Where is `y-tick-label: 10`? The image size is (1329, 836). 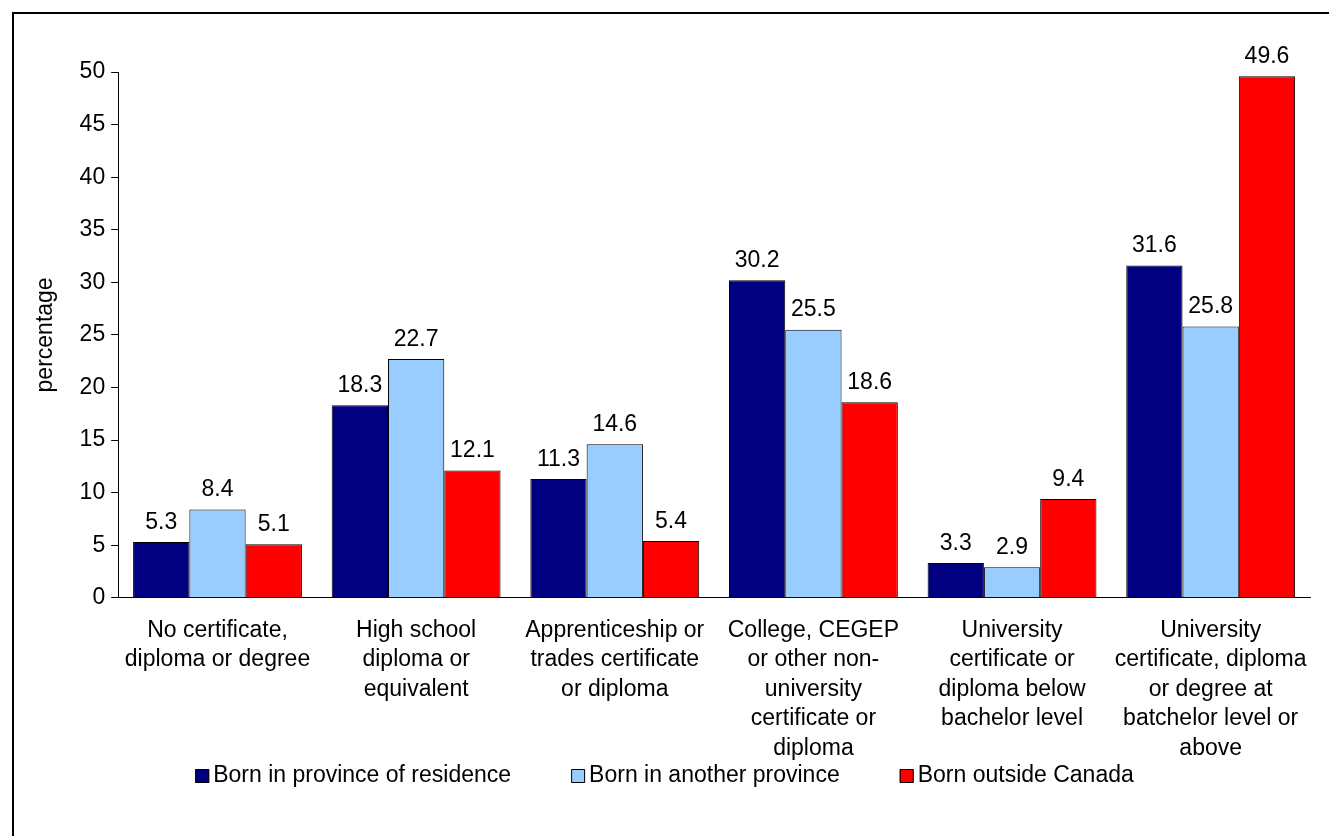
y-tick-label: 10 is located at coordinates (92, 490).